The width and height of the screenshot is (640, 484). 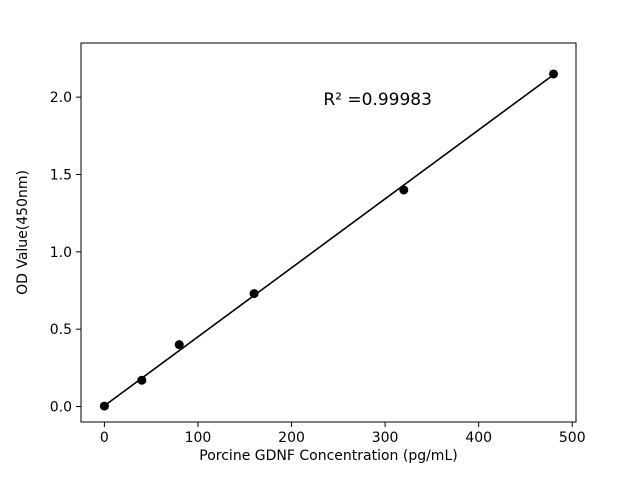 I want to click on x-tick-label: 100, so click(x=198, y=438).